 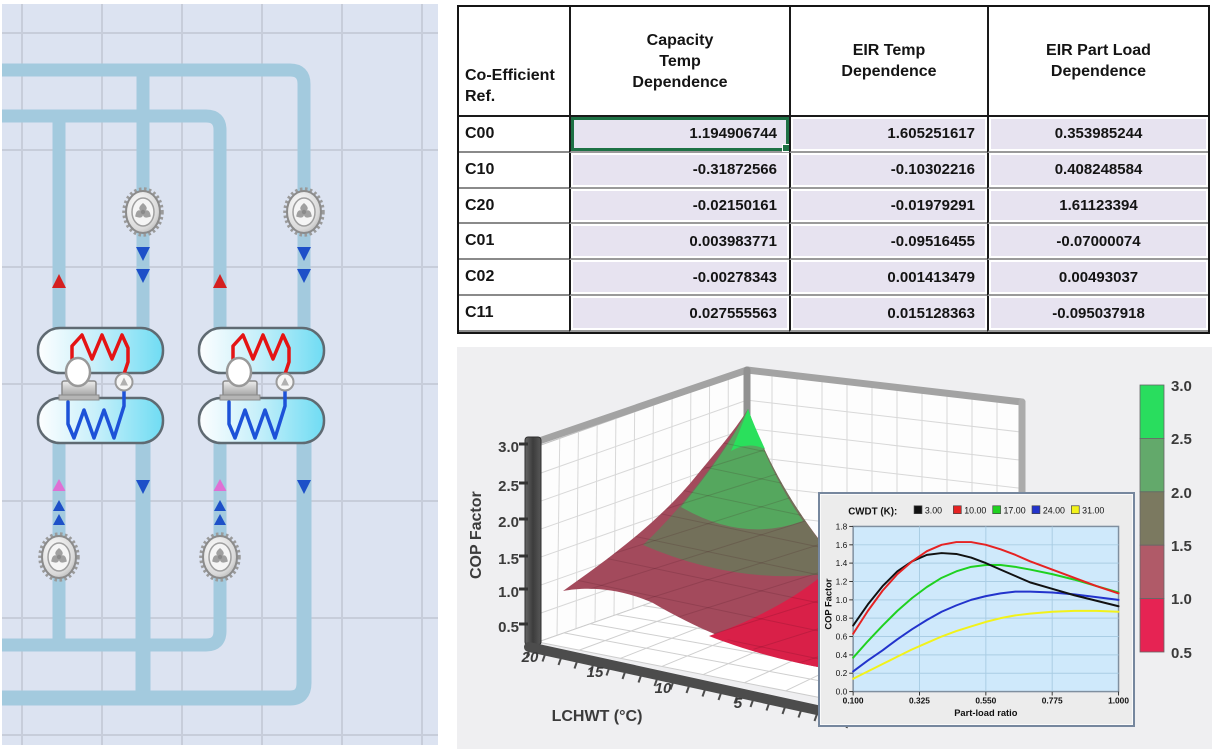 What do you see at coordinates (842, 600) in the screenshot?
I see `svg-text: 1.0` at bounding box center [842, 600].